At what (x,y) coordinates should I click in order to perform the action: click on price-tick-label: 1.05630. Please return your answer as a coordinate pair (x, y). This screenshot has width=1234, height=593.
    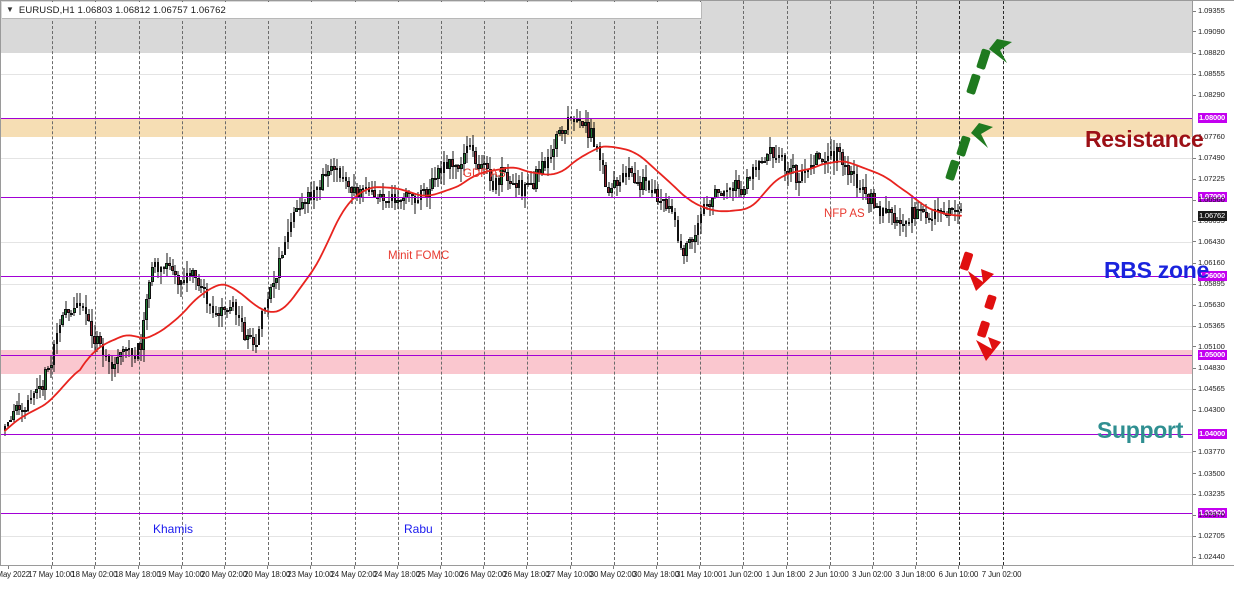
    Looking at the image, I should click on (1211, 305).